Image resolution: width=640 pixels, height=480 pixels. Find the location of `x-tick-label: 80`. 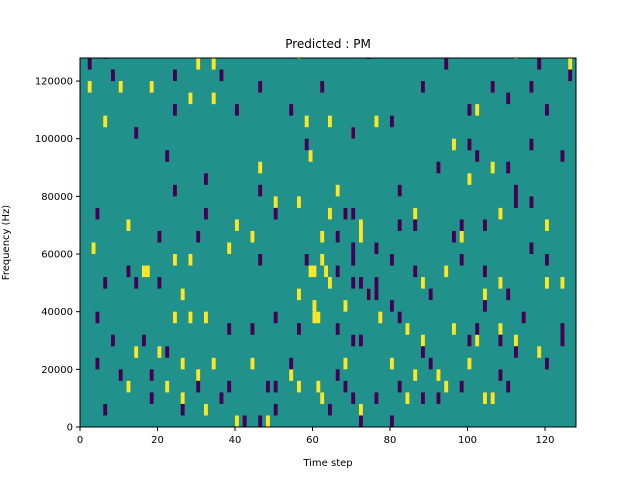

x-tick-label: 80 is located at coordinates (390, 440).